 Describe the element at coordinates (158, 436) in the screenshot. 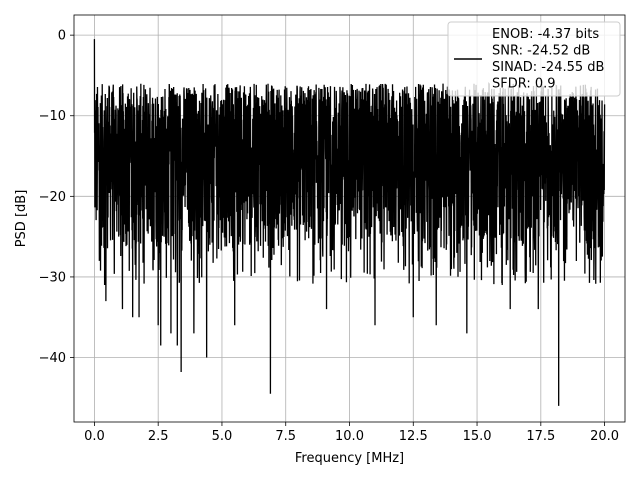

I see `x-tick-label: 2.5` at that location.